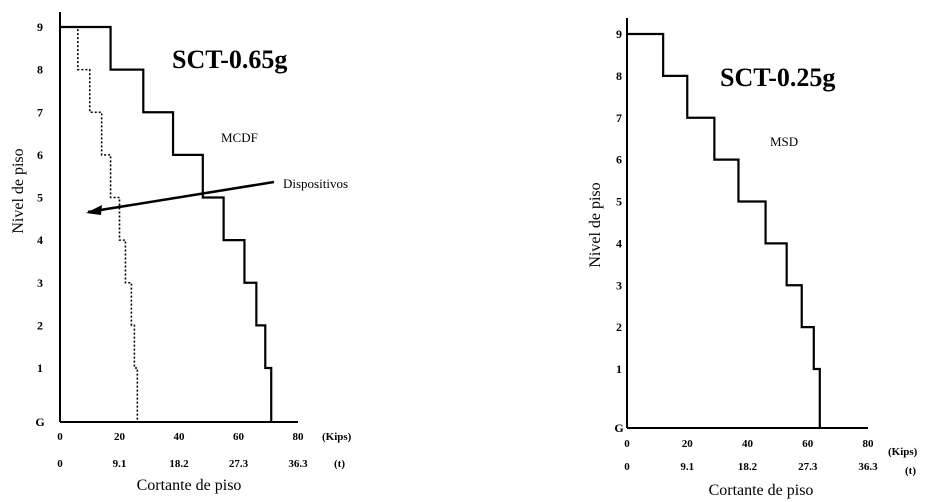 Image resolution: width=949 pixels, height=502 pixels. Describe the element at coordinates (595, 224) in the screenshot. I see `y-axis-label-right: Nivel de piso` at that location.